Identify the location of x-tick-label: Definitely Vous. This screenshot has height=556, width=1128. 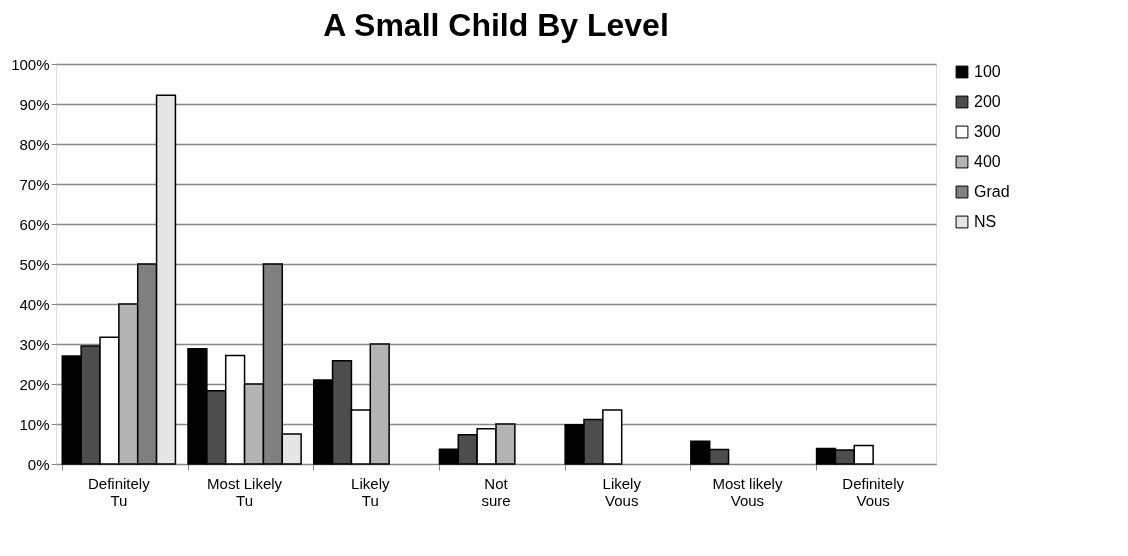
(873, 491).